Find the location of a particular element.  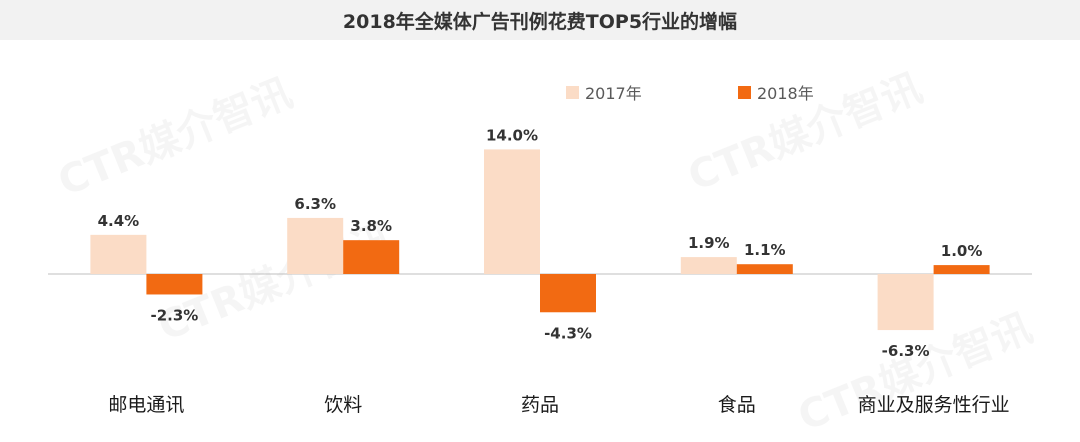

title-bar: 2018年全媒体广告刊例花费TOP5行业的增幅 is located at coordinates (540, 20).